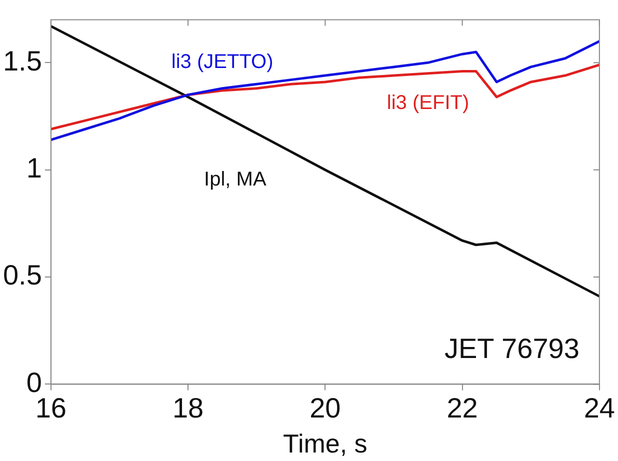 This screenshot has width=618, height=461. Describe the element at coordinates (325, 443) in the screenshot. I see `x-axis-title: Time, s` at that location.